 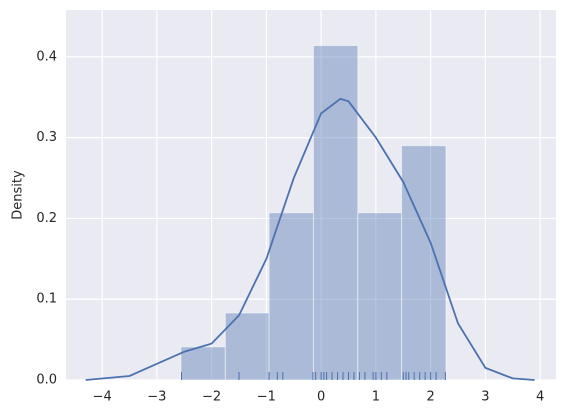 I want to click on y-tick-label: 0.4, so click(x=46, y=56).